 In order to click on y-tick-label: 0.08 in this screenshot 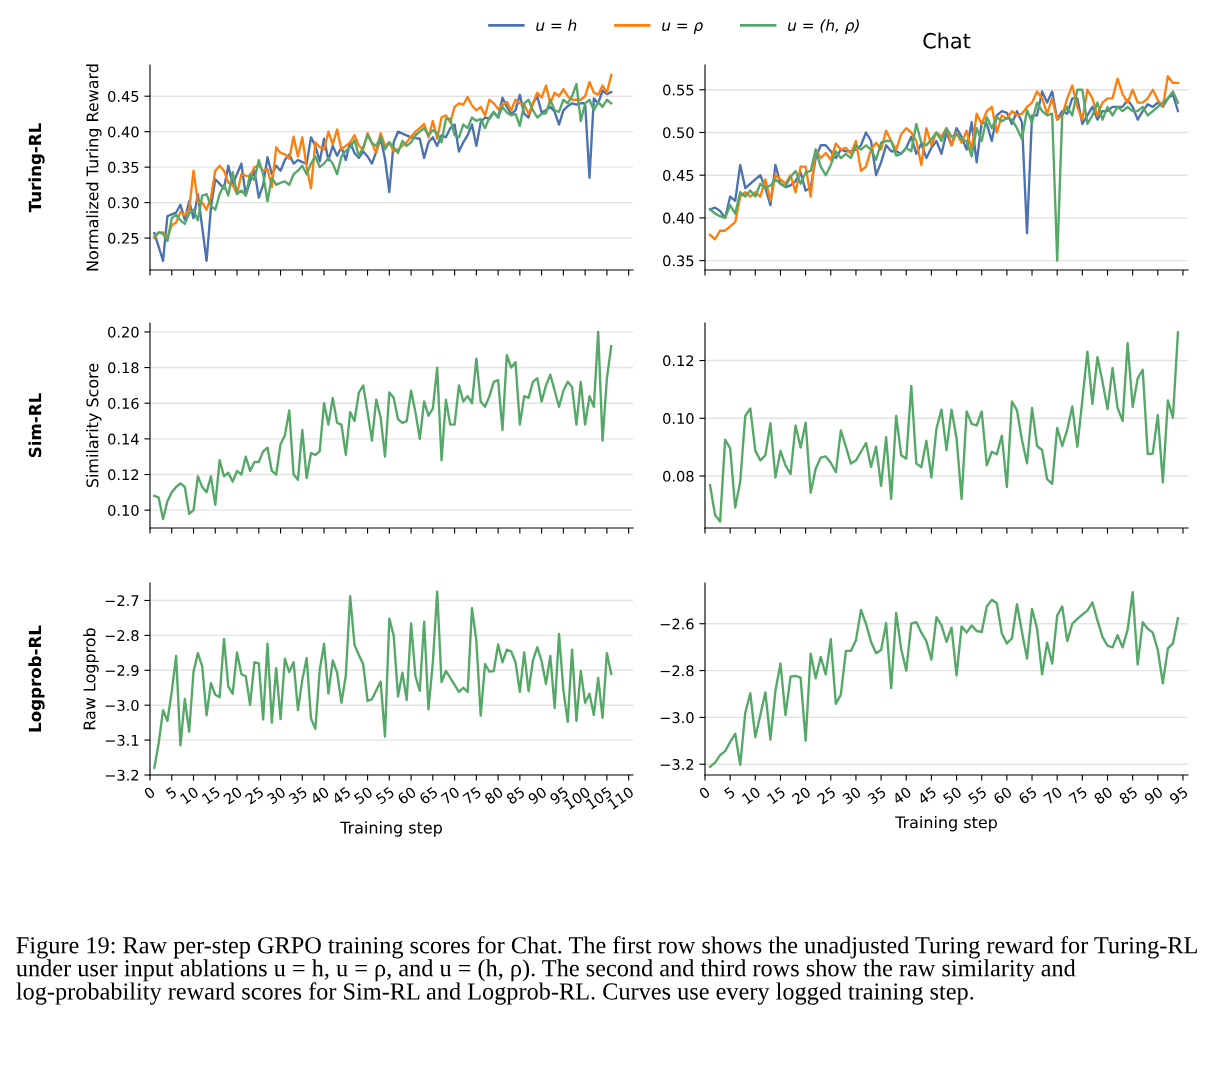, I will do `click(678, 476)`.